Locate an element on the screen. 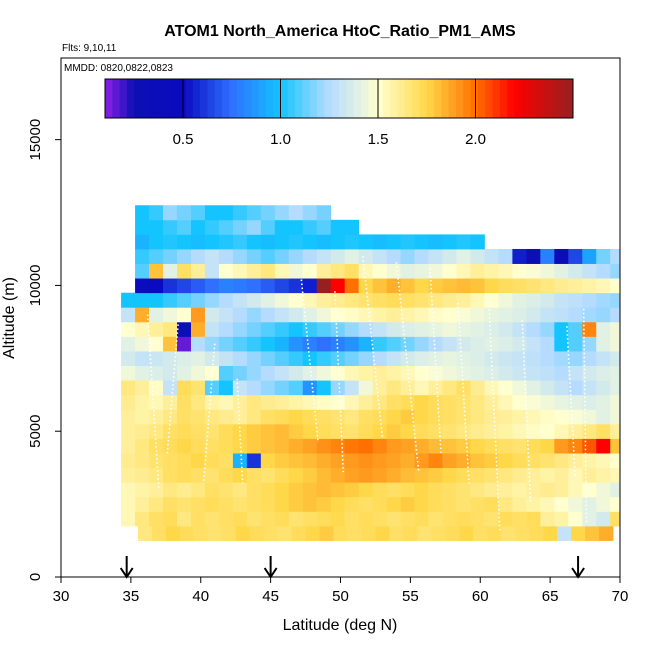  x-tick-label: 50 is located at coordinates (340, 596).